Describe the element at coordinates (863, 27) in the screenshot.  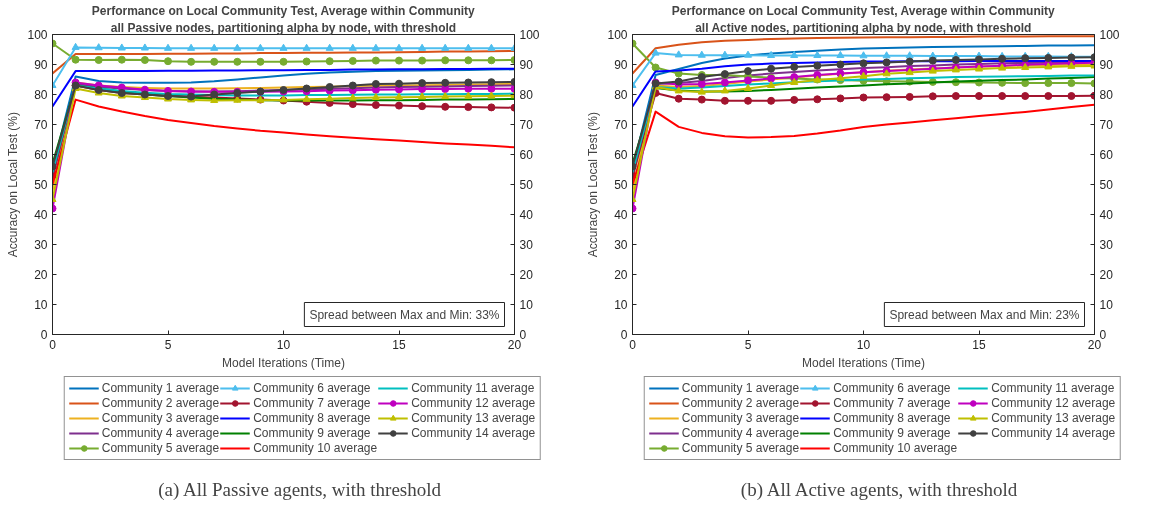
I see `chart-subtitle: all Active nodes, partitioning alpha by node, with threshold` at that location.